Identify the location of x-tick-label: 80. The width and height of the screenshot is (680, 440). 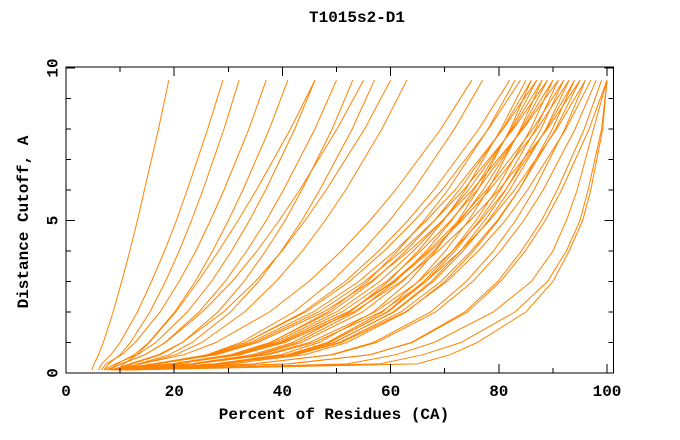
(498, 392).